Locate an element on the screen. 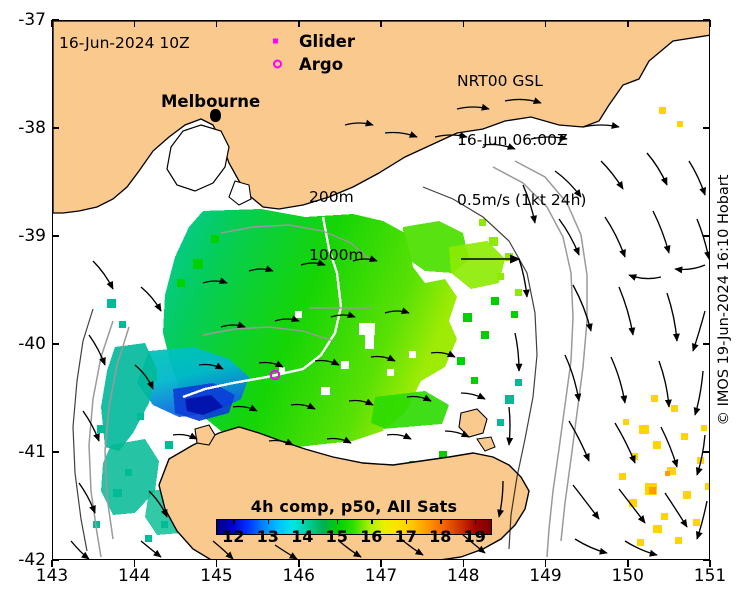  colorbar-title: 4h comp, p50, All Sats is located at coordinates (354, 506).